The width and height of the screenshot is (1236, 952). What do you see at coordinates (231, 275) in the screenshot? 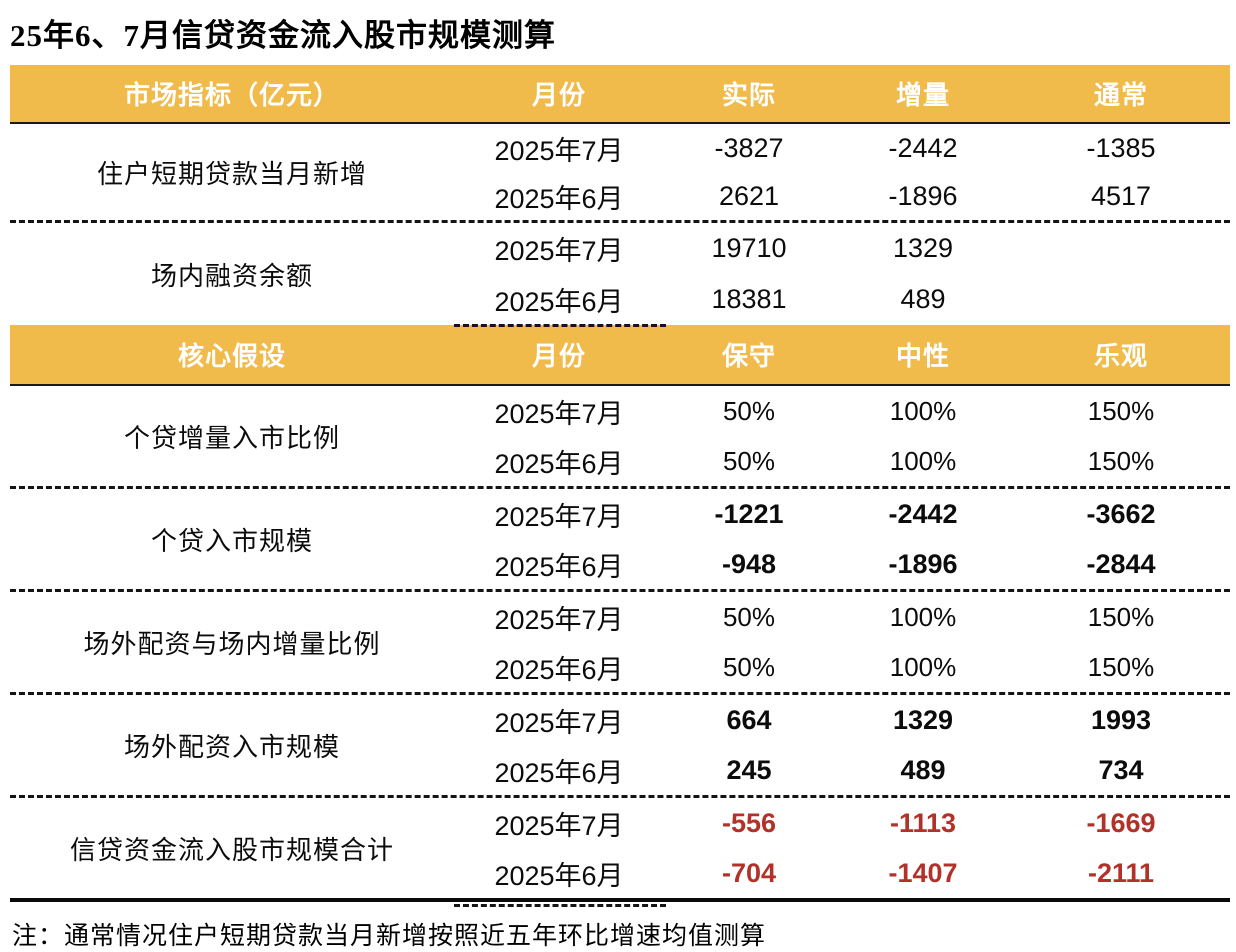
I see `row-group-label: 场内融资余额` at bounding box center [231, 275].